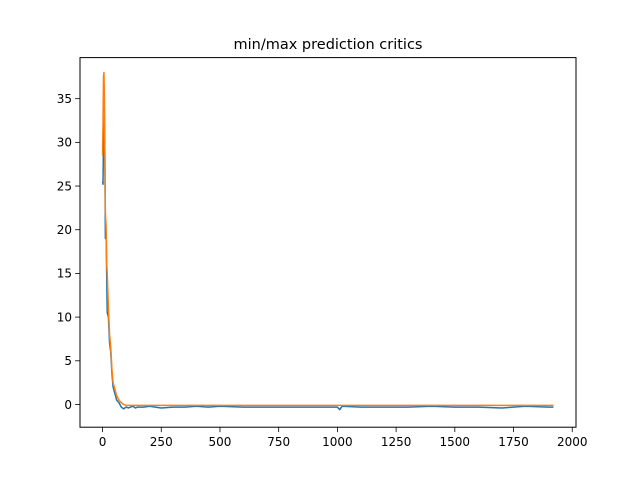  What do you see at coordinates (396, 442) in the screenshot?
I see `x-tick-label: 1250` at bounding box center [396, 442].